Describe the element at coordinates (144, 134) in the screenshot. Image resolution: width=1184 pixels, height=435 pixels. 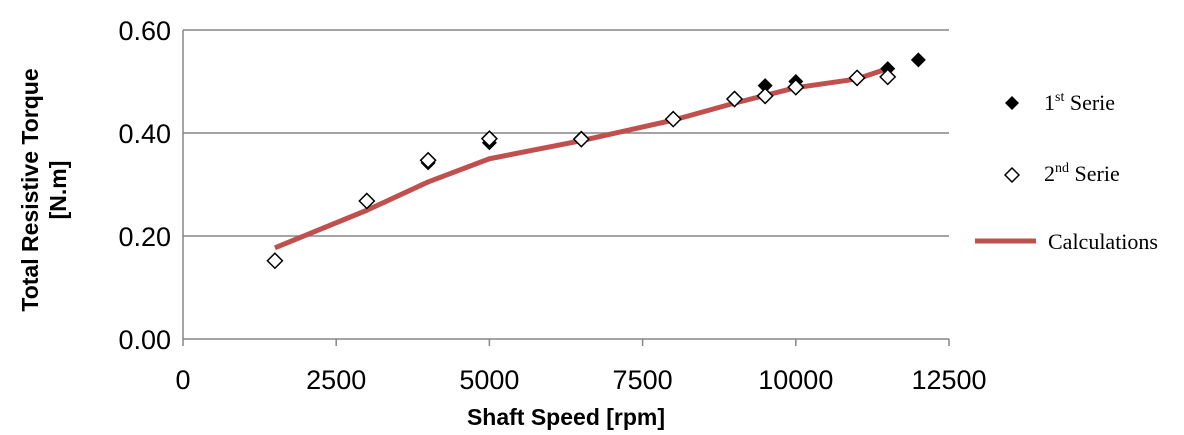
I see `y-tick-label: 0.40` at that location.